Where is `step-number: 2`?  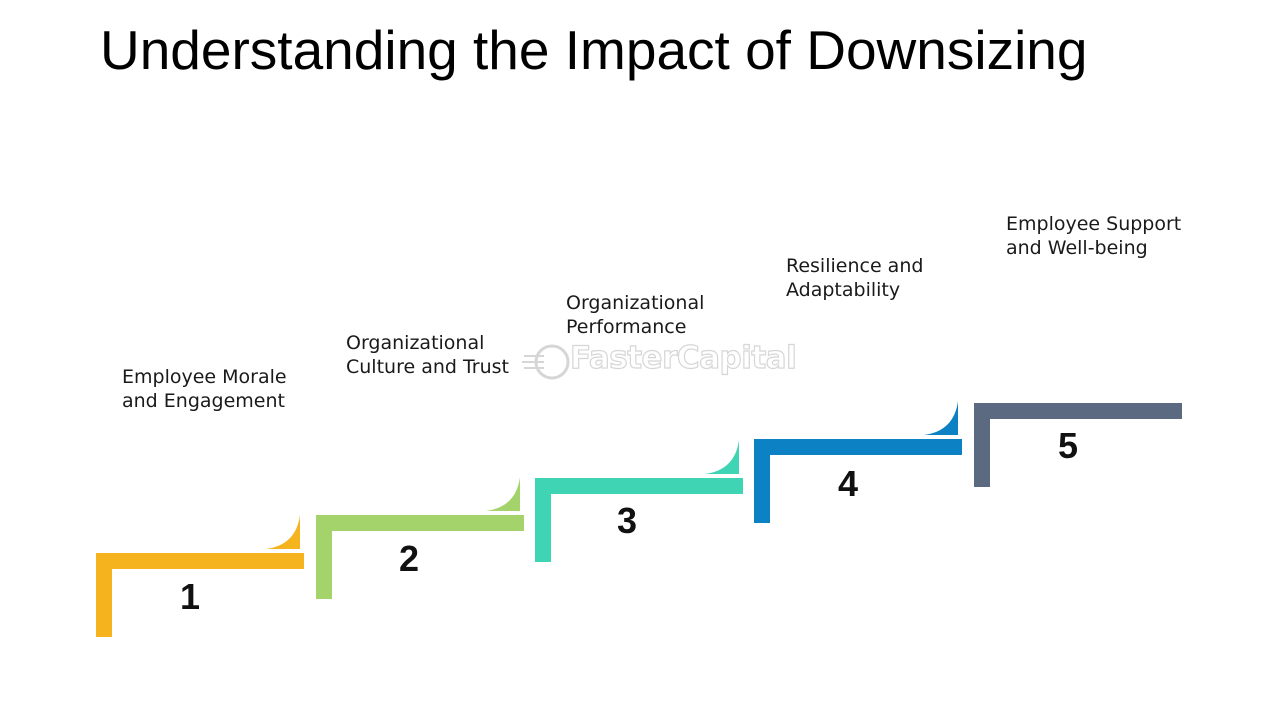
step-number: 2 is located at coordinates (409, 558).